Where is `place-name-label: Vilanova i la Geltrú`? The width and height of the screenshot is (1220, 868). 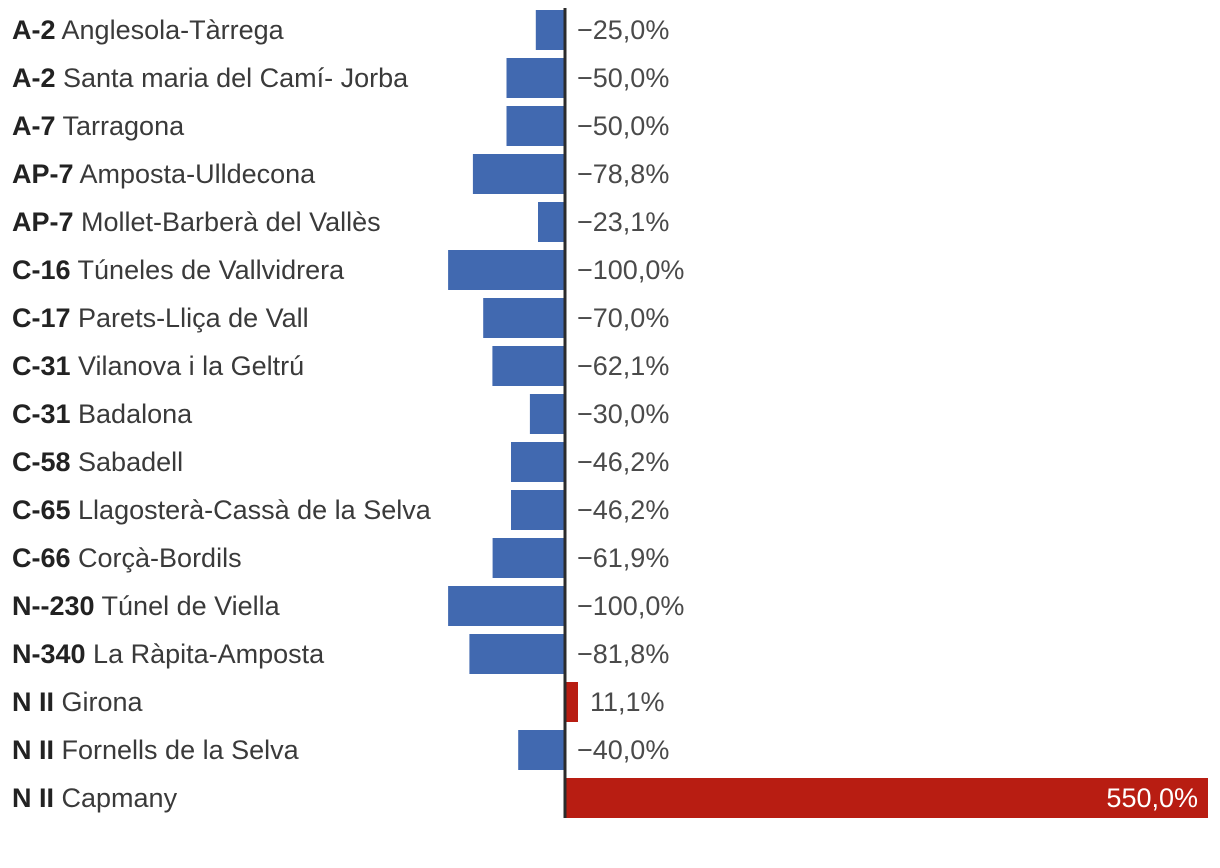 place-name-label: Vilanova i la Geltrú is located at coordinates (188, 366).